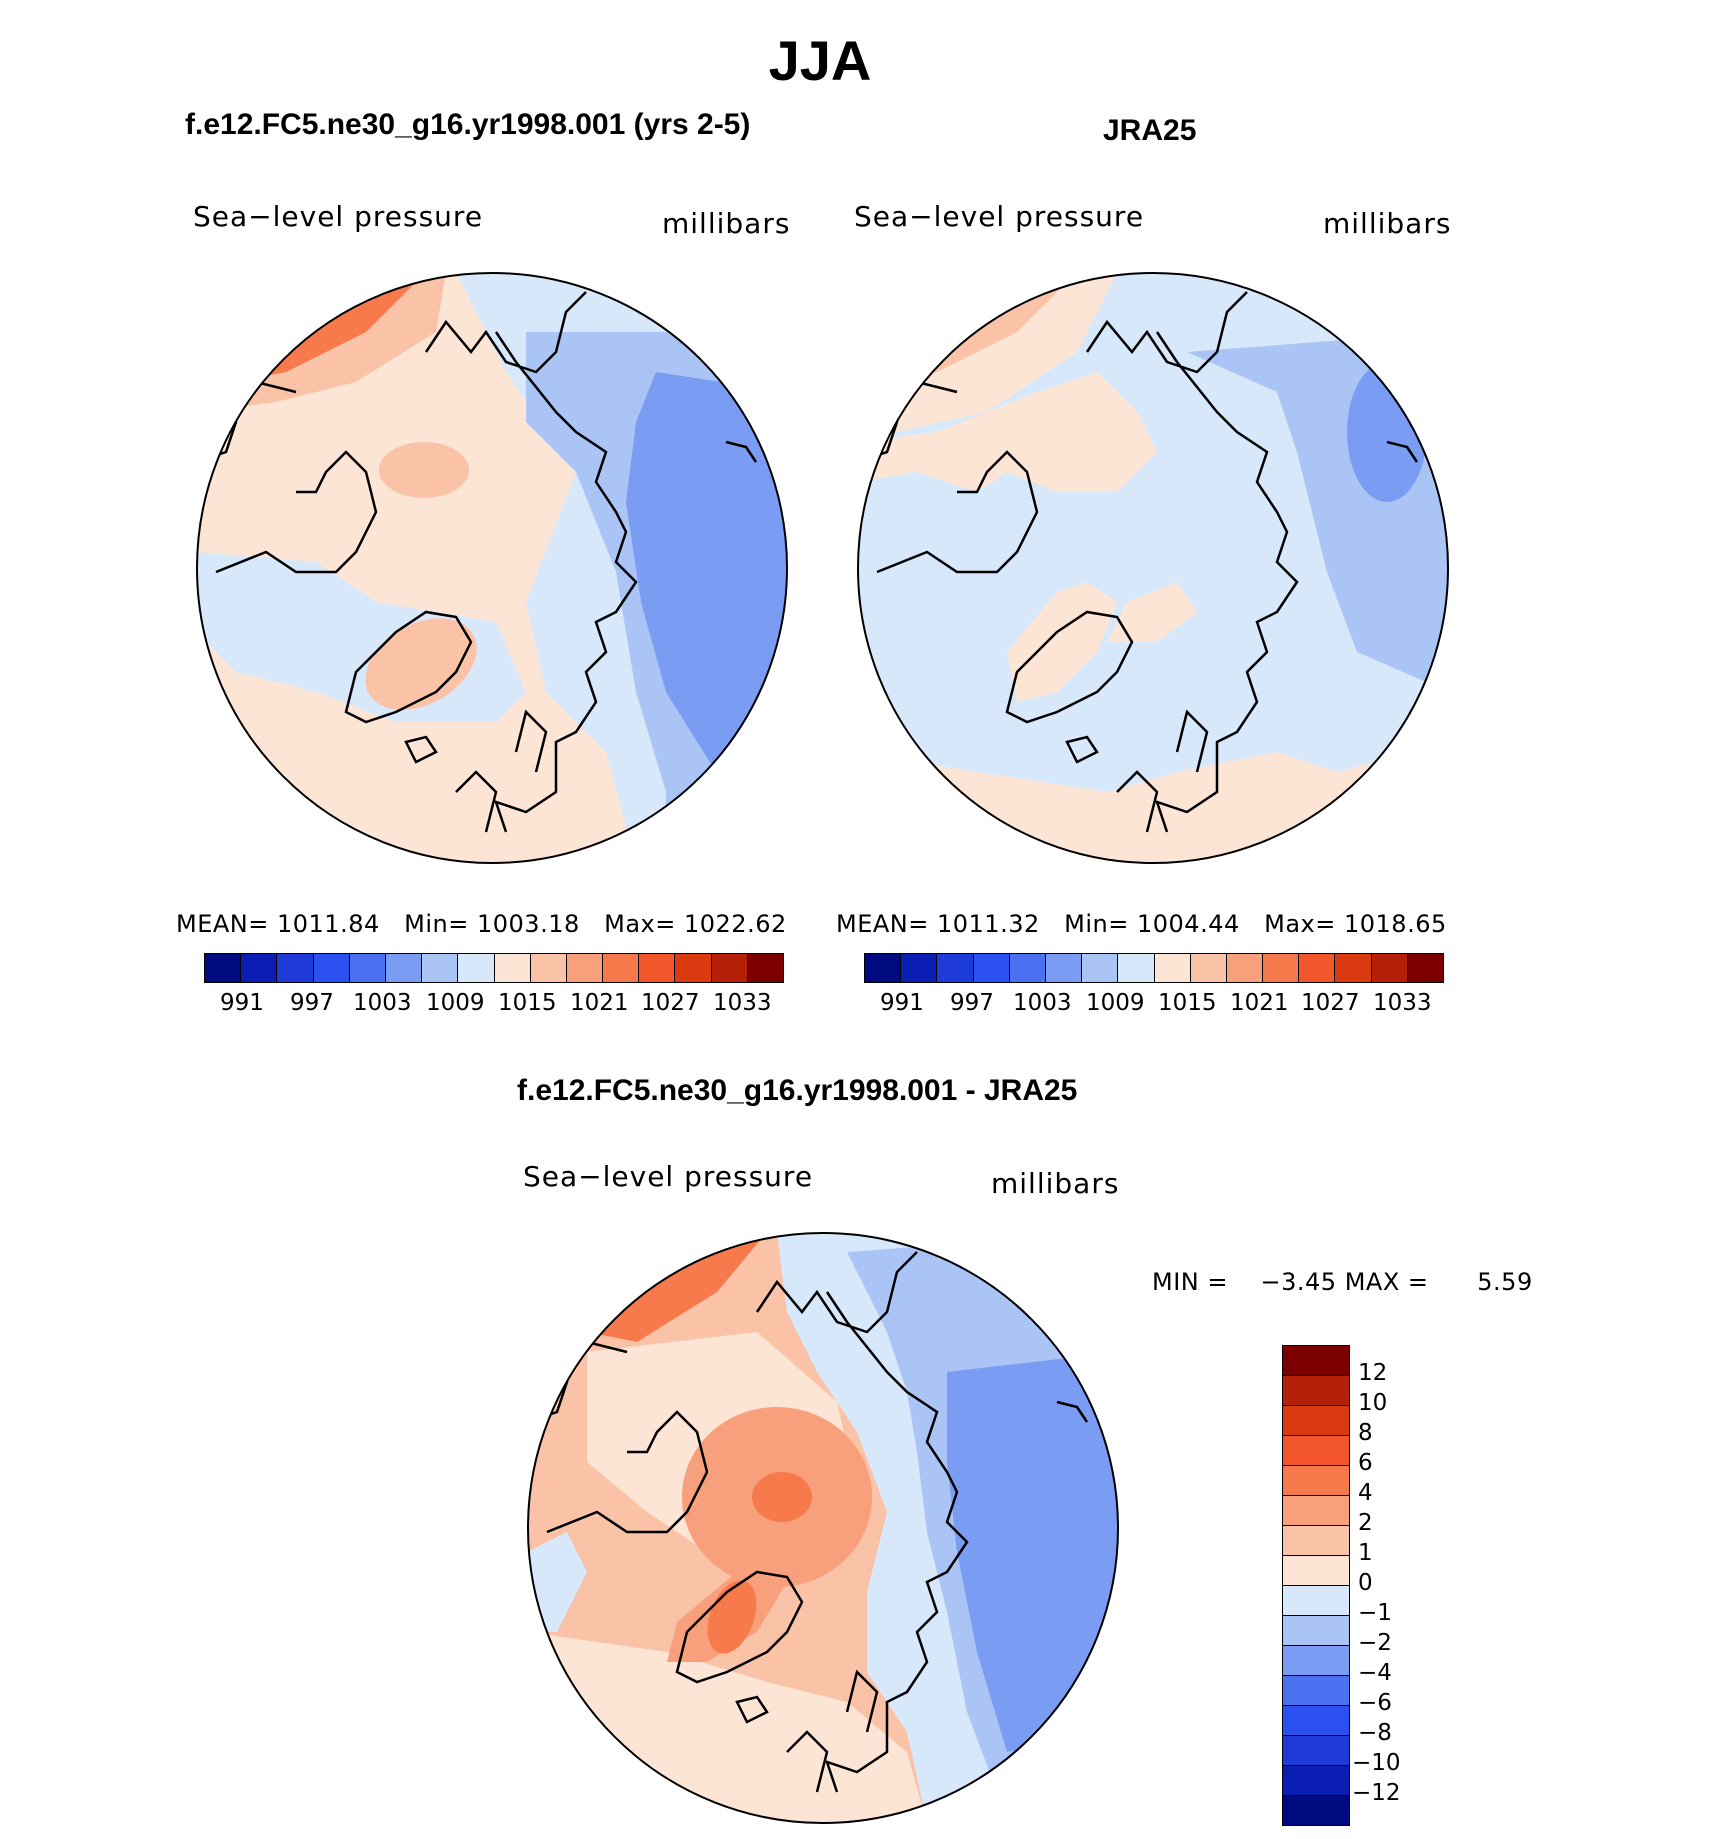 This screenshot has width=1710, height=1839. I want to click on panel2-map-border, so click(1153, 568).